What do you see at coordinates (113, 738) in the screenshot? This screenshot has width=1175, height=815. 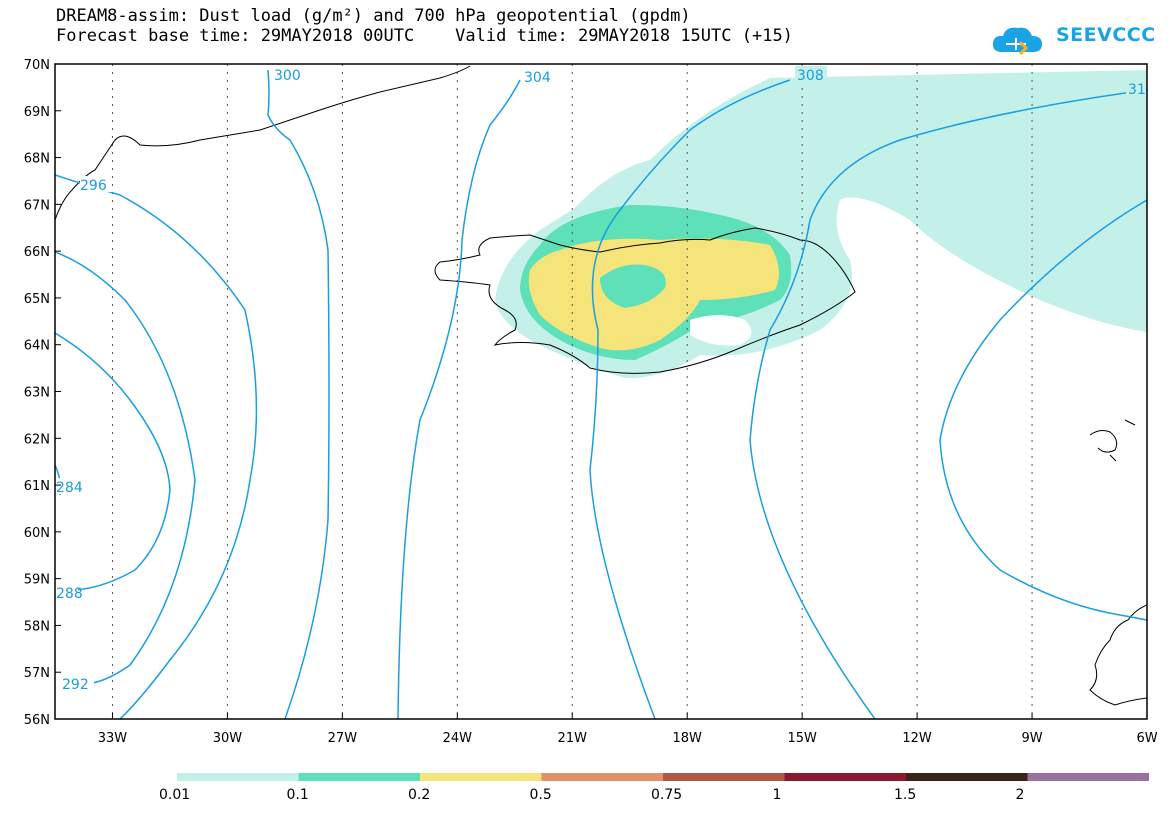 I see `lon-label: 33W` at bounding box center [113, 738].